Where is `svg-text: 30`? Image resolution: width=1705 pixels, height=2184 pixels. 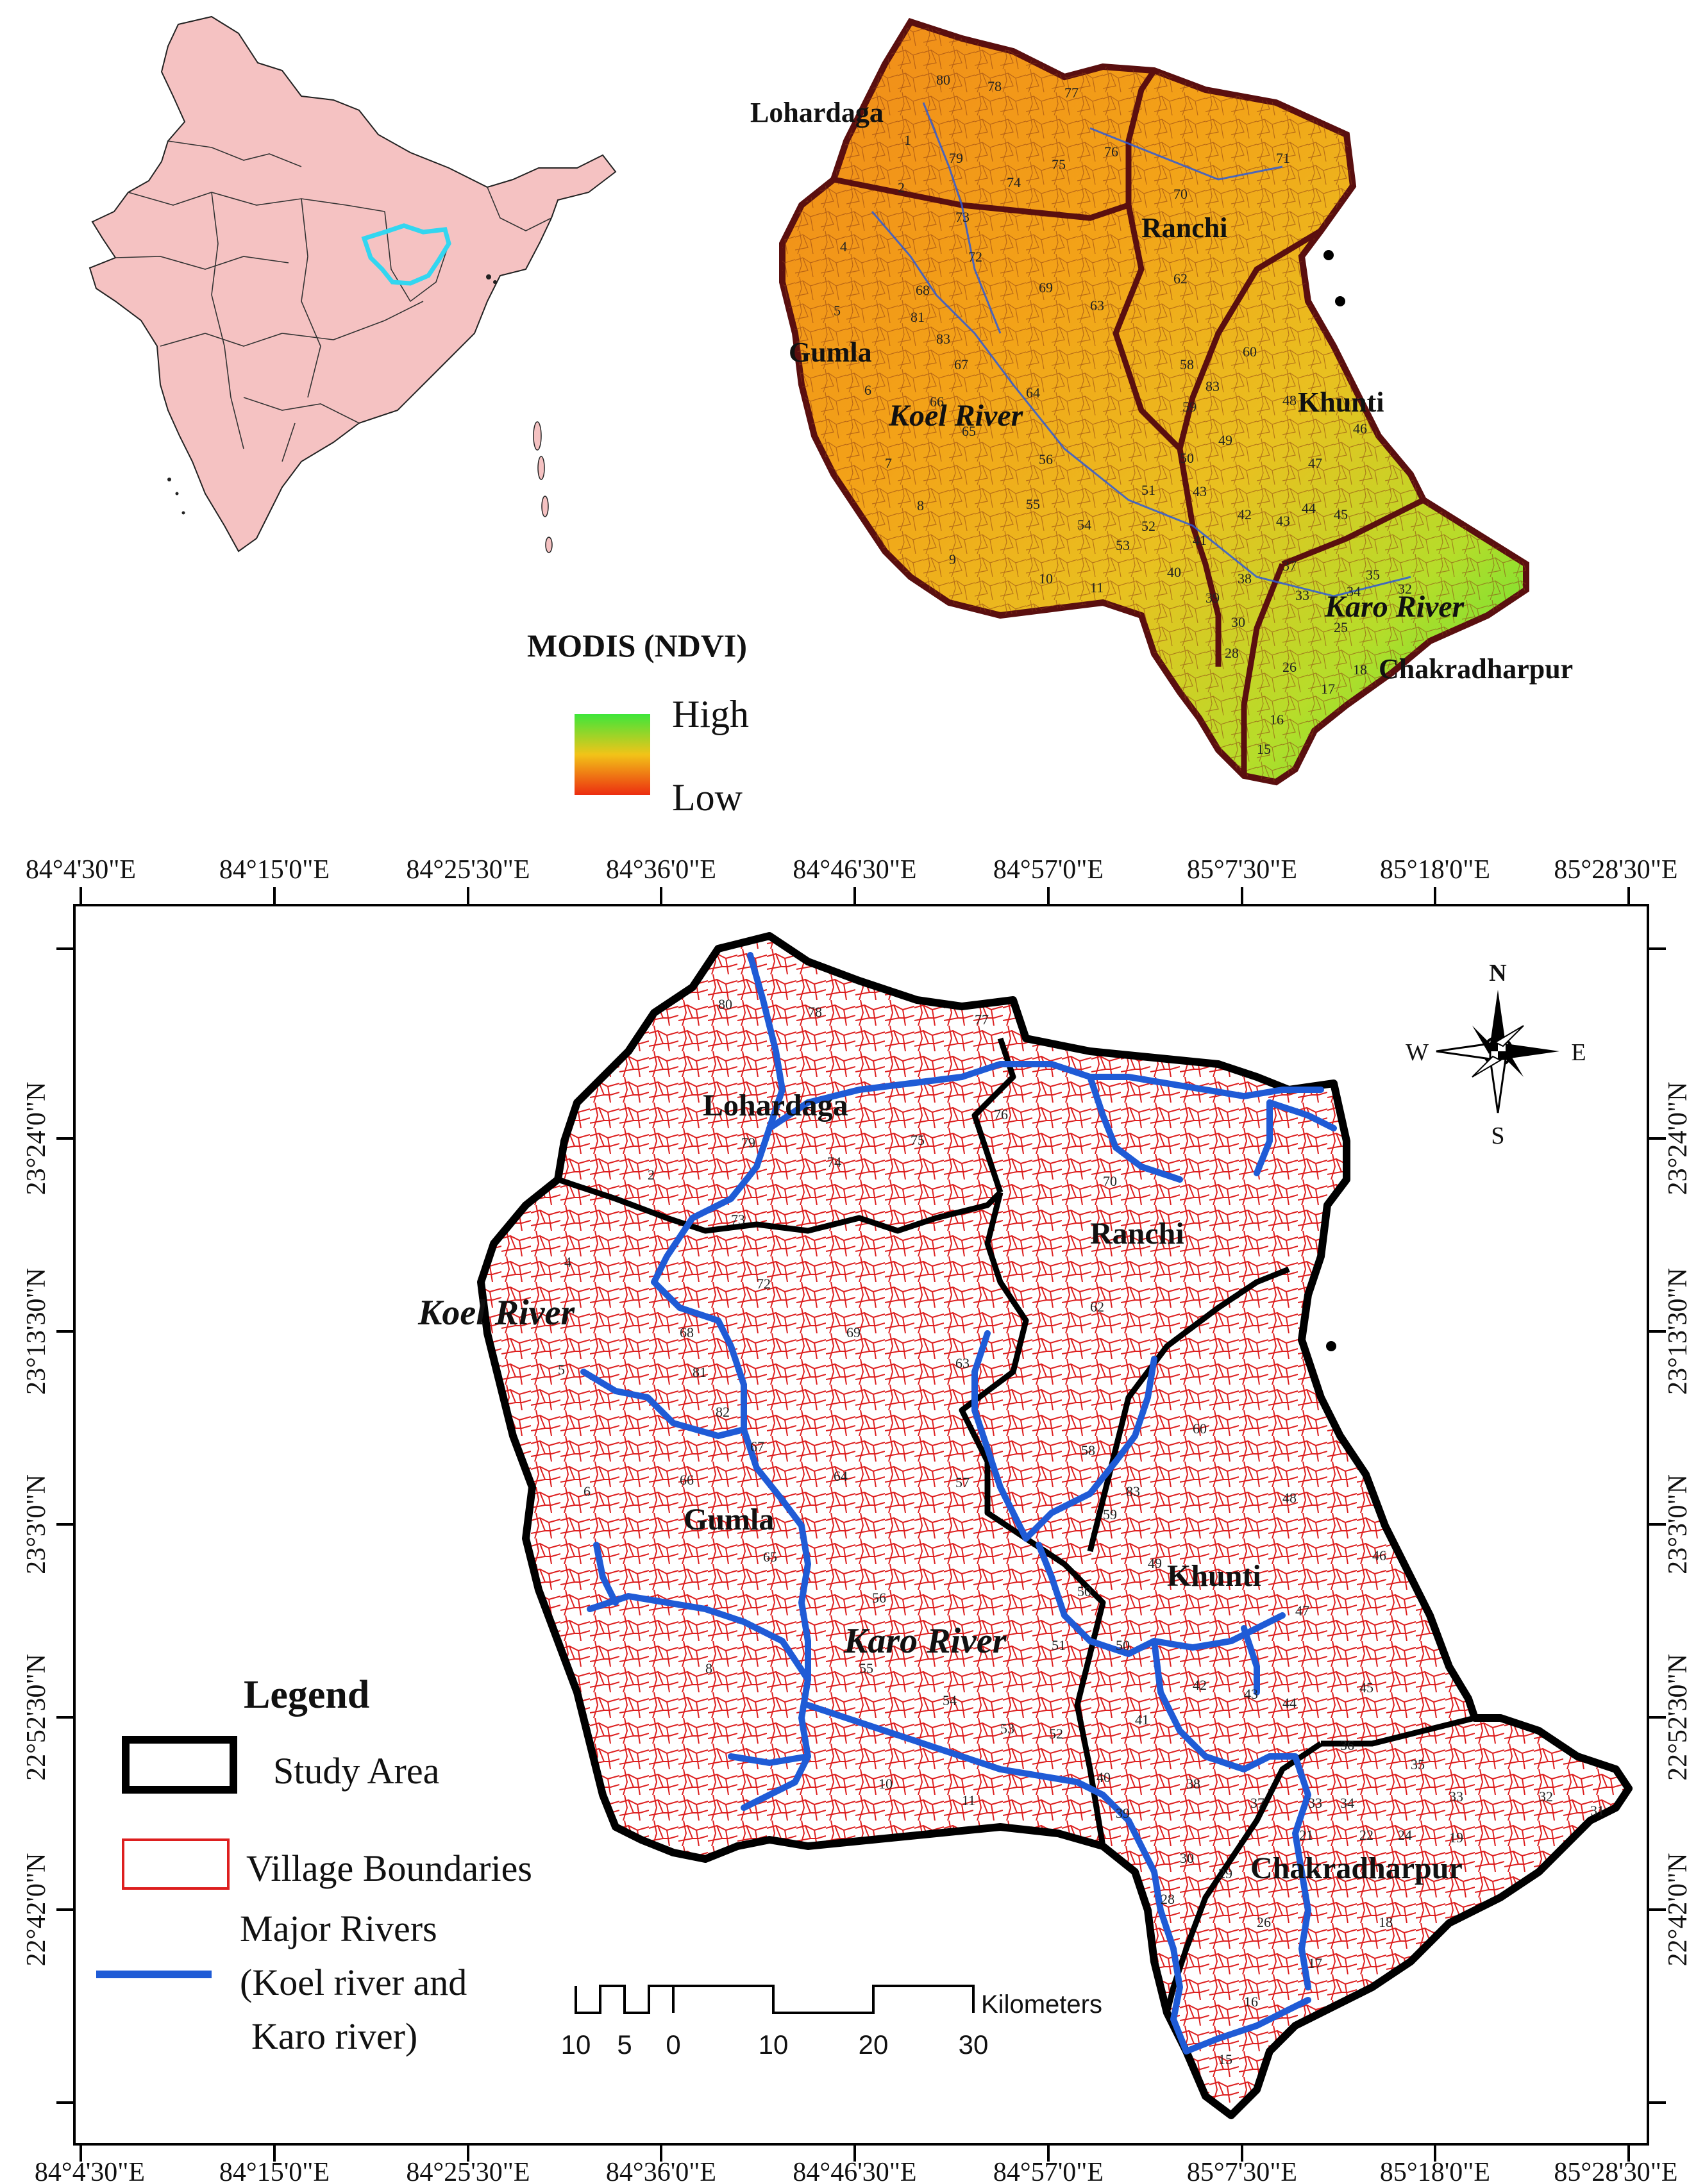 svg-text: 30 is located at coordinates (1187, 1858).